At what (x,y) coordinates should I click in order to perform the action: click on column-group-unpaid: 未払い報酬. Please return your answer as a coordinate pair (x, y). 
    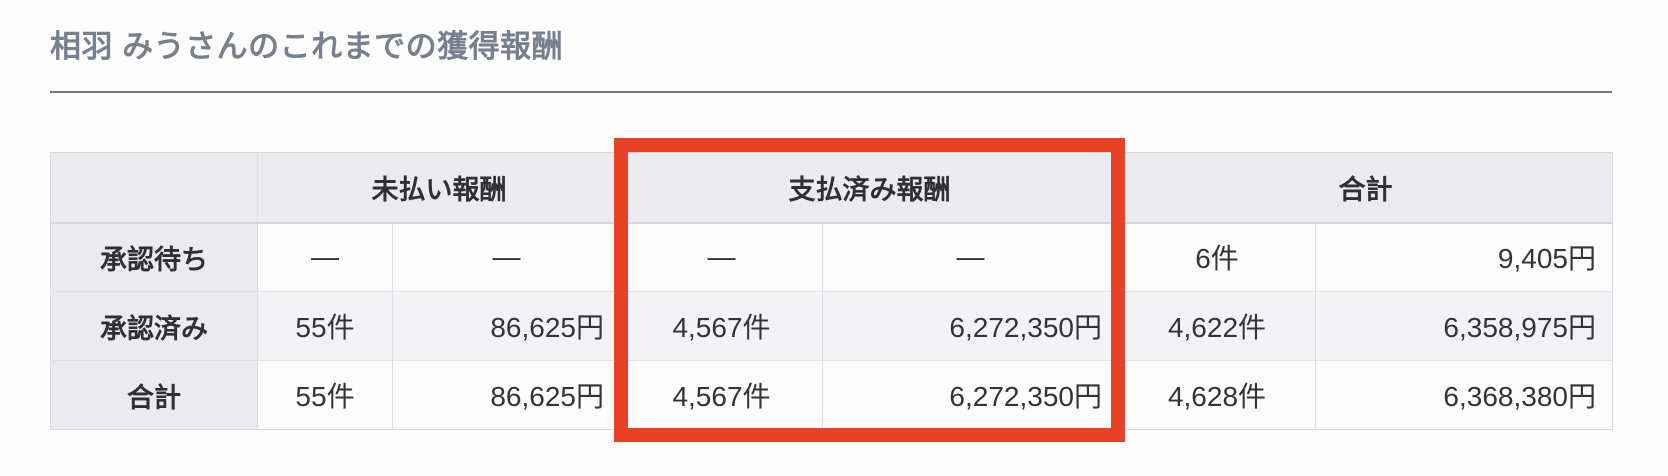
    Looking at the image, I should click on (439, 188).